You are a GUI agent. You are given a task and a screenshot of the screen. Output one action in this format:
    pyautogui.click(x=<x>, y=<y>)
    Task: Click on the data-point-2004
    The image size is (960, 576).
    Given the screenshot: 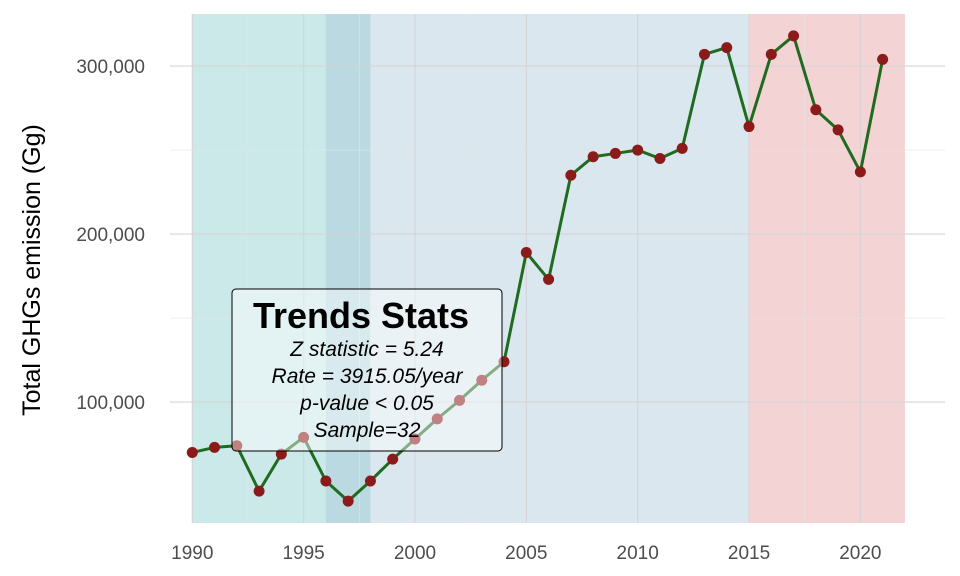 What is the action you would take?
    pyautogui.click(x=504, y=362)
    